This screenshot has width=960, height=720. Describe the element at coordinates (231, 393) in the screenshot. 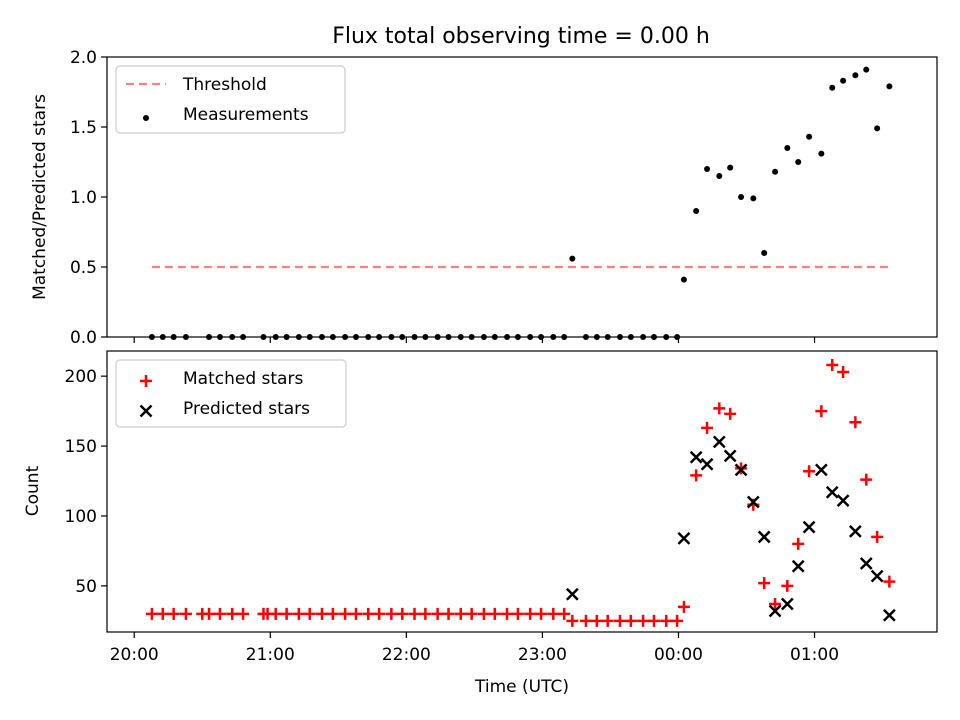

I see `legend: Matched stars Predicted stars` at that location.